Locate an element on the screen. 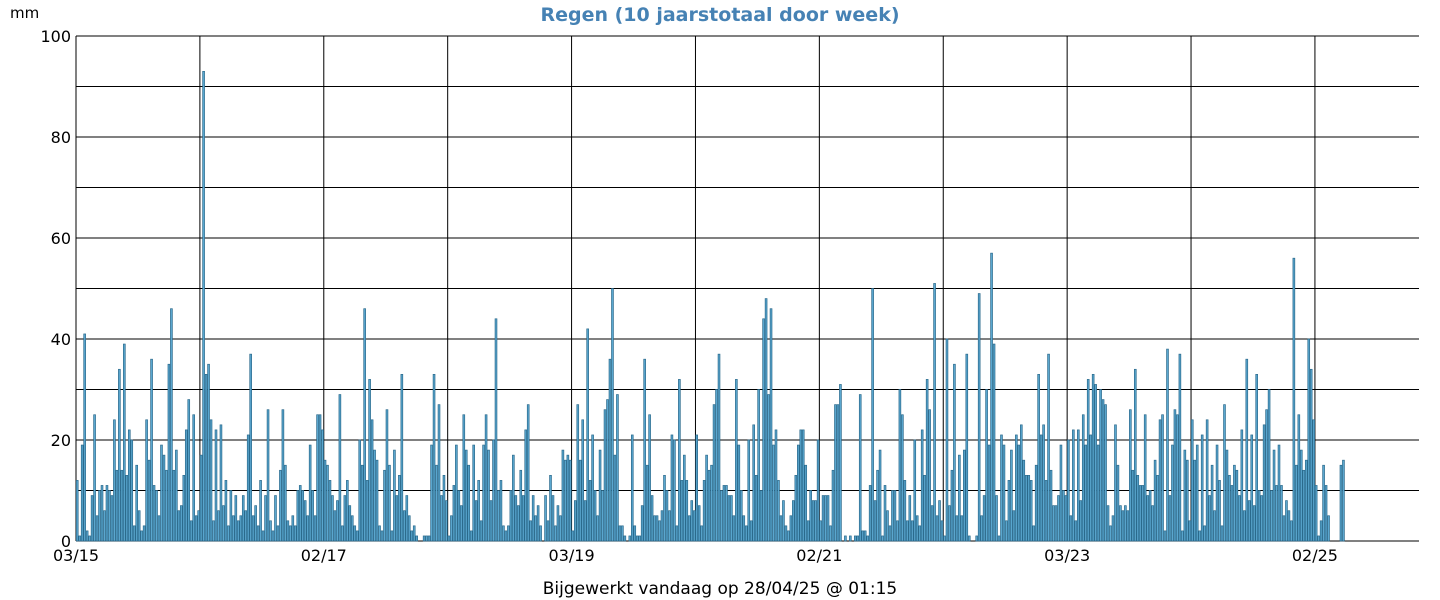 This screenshot has width=1440, height=600. x-tick-label: 02/25 is located at coordinates (1315, 555).